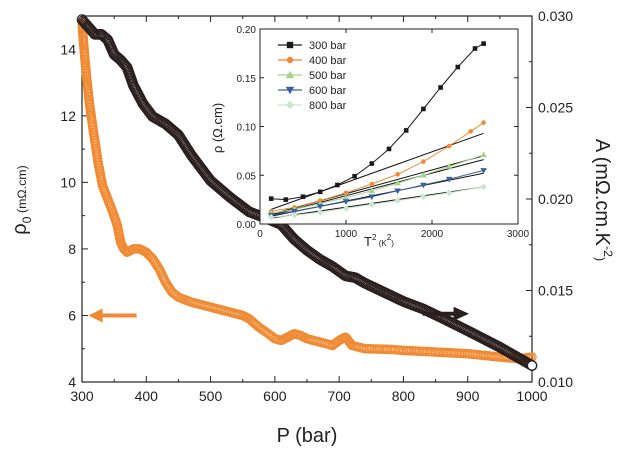 The width and height of the screenshot is (620, 449). Describe the element at coordinates (377, 187) in the screenshot. I see `inset-fit-line` at that location.